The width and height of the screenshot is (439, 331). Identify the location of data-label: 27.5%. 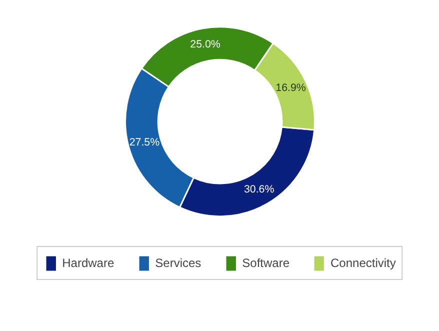
(144, 142).